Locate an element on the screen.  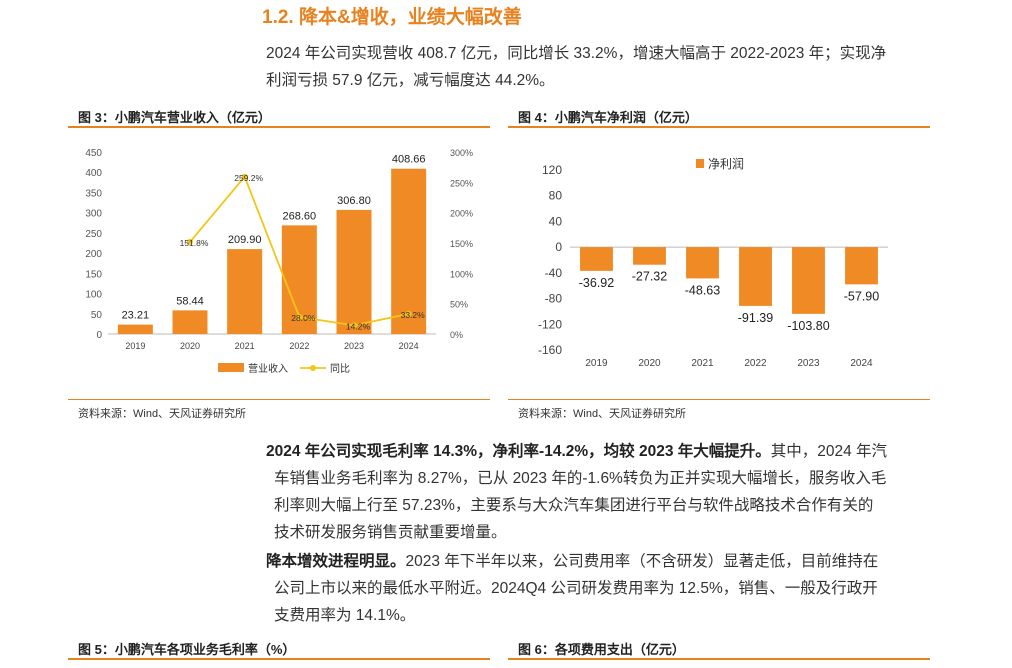
margin-paragraph-line: 其中，2024 年汽 is located at coordinates (829, 451).